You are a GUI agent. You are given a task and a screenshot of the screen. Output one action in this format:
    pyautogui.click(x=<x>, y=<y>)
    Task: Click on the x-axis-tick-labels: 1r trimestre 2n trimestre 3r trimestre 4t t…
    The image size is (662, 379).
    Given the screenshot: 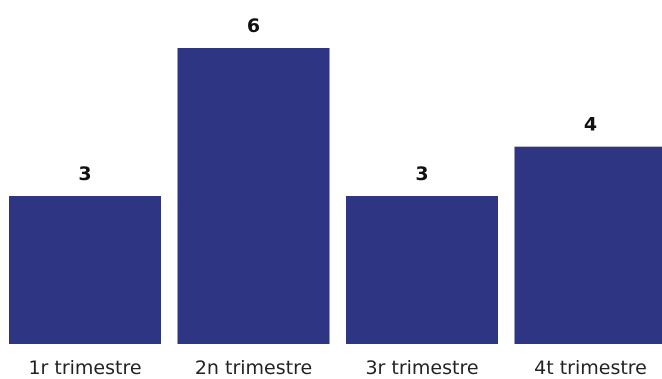 What is the action you would take?
    pyautogui.click(x=337, y=368)
    